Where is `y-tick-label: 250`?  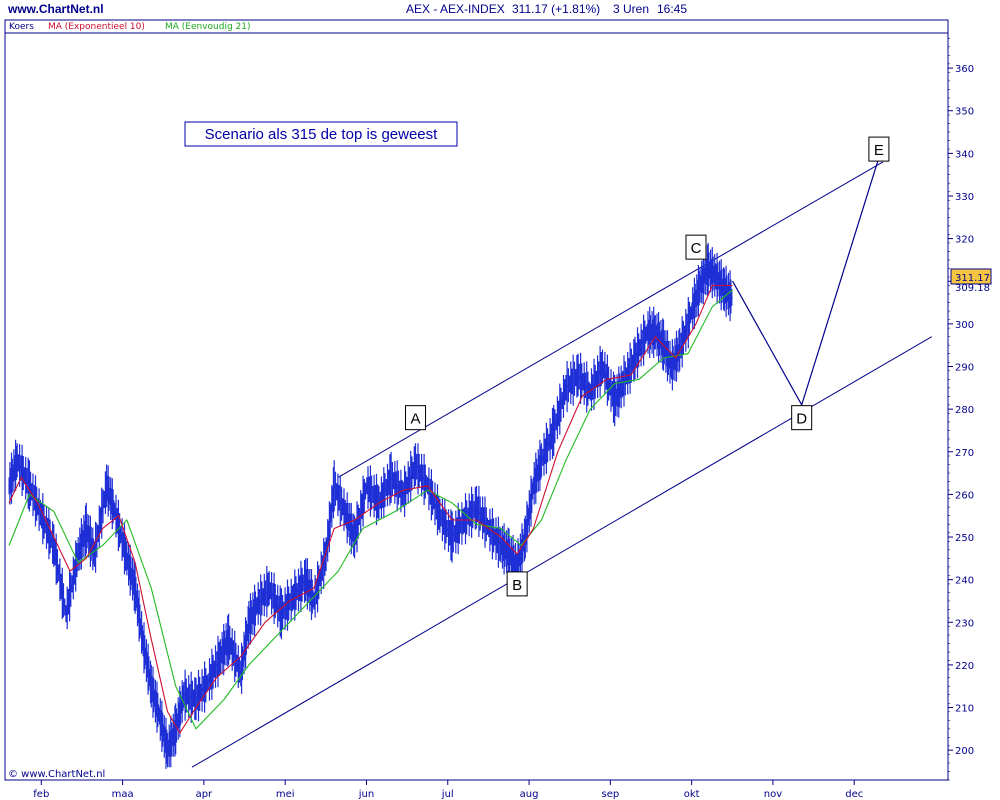 y-tick-label: 250 is located at coordinates (964, 538).